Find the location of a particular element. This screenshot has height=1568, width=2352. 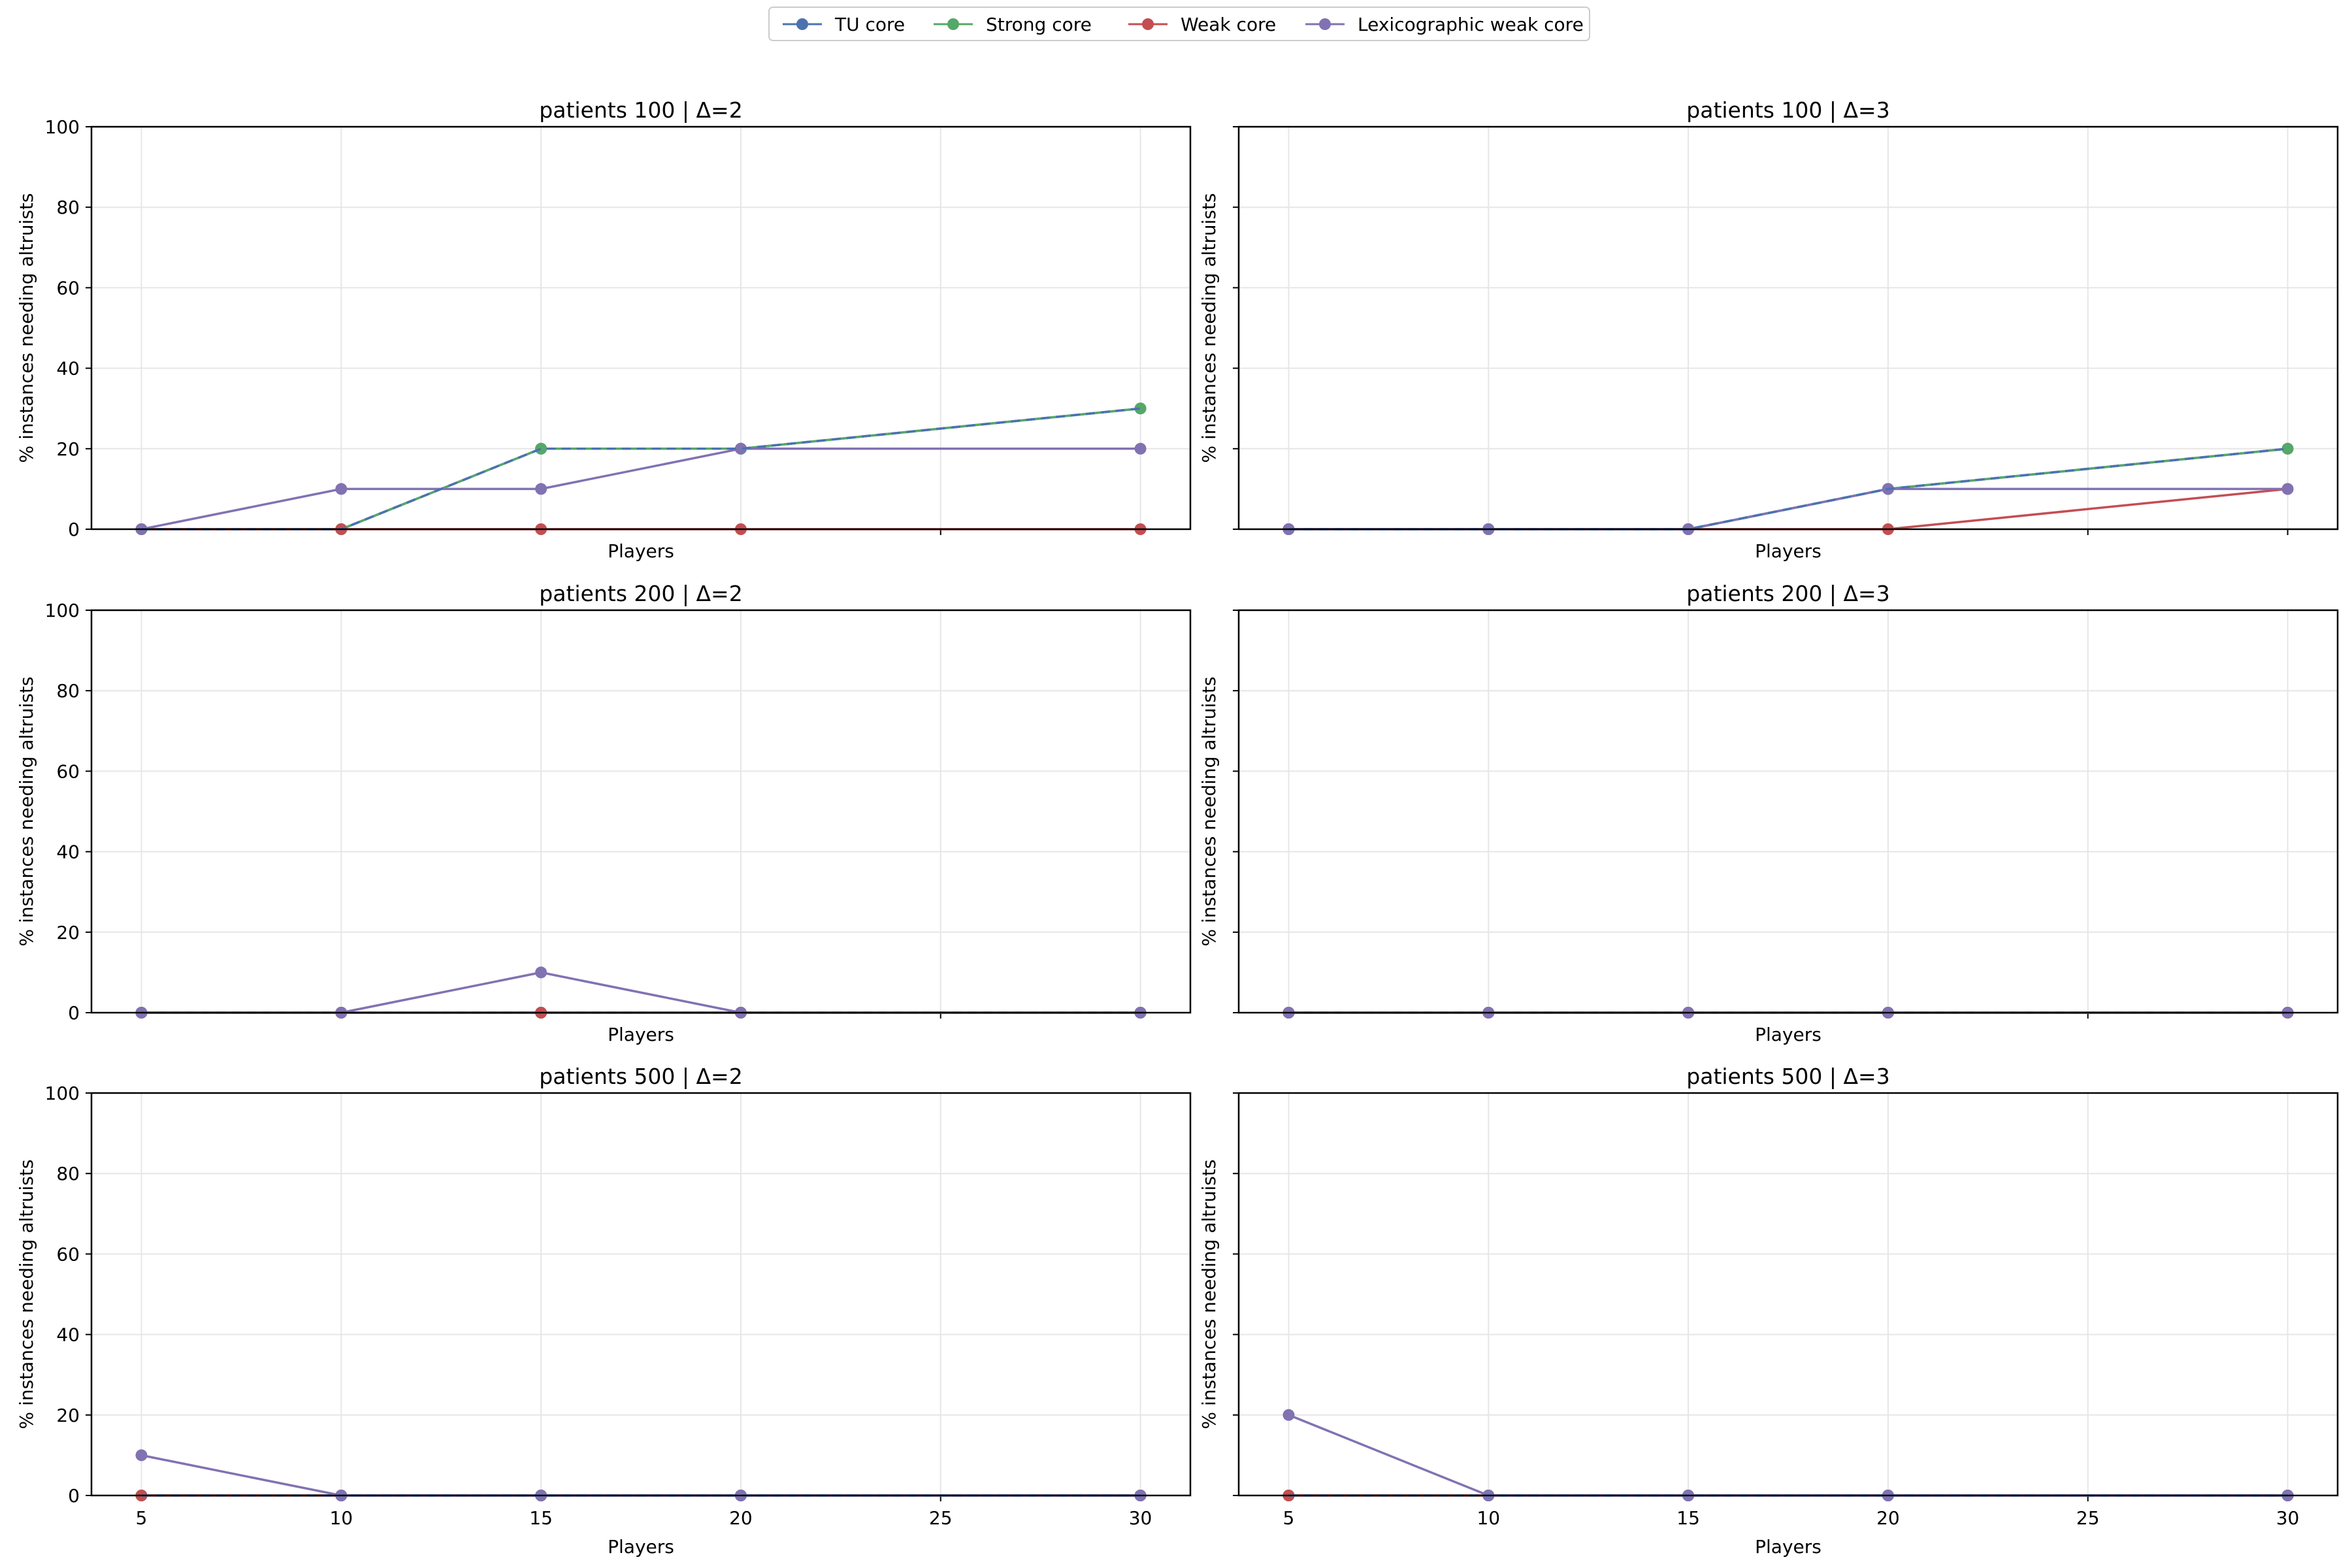

legend-entry: Weak core is located at coordinates (1202, 24).